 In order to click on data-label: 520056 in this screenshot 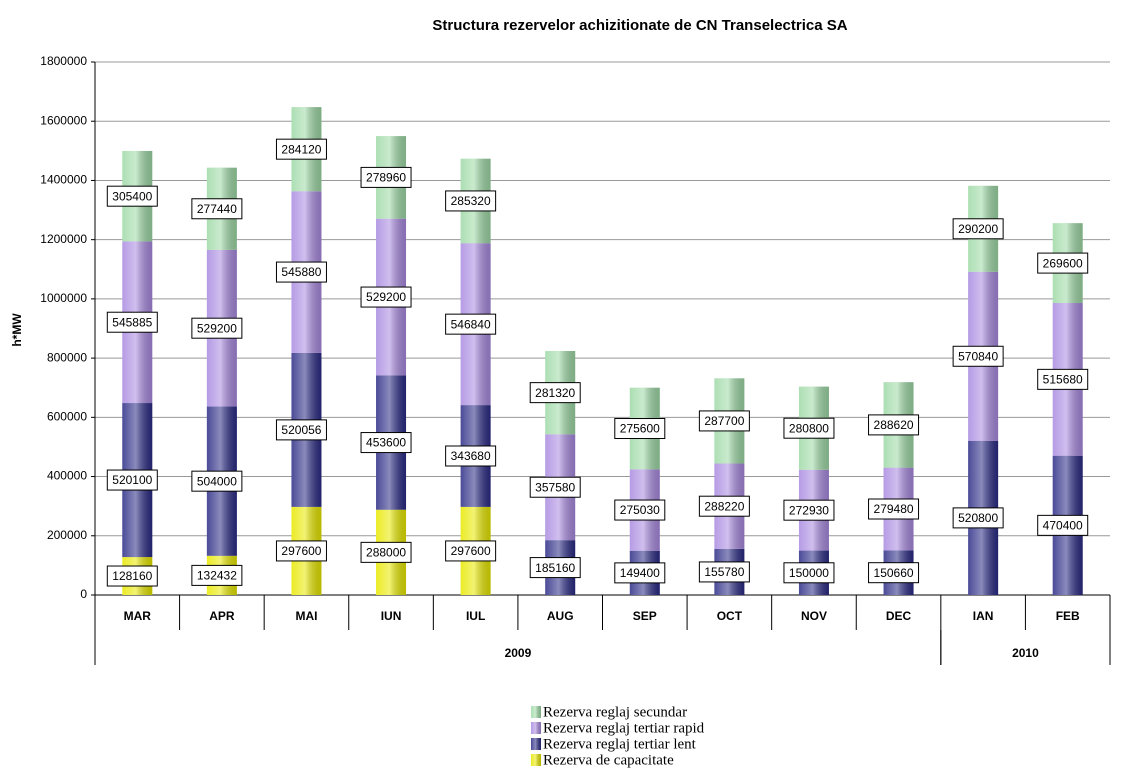, I will do `click(301, 430)`.